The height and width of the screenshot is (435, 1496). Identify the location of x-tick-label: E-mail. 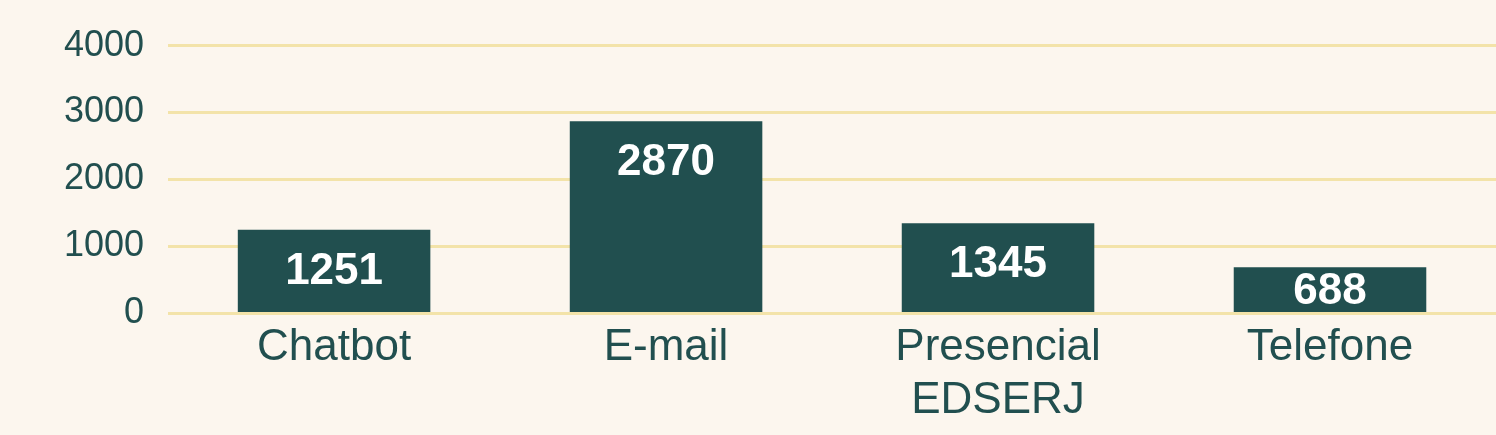
(666, 344).